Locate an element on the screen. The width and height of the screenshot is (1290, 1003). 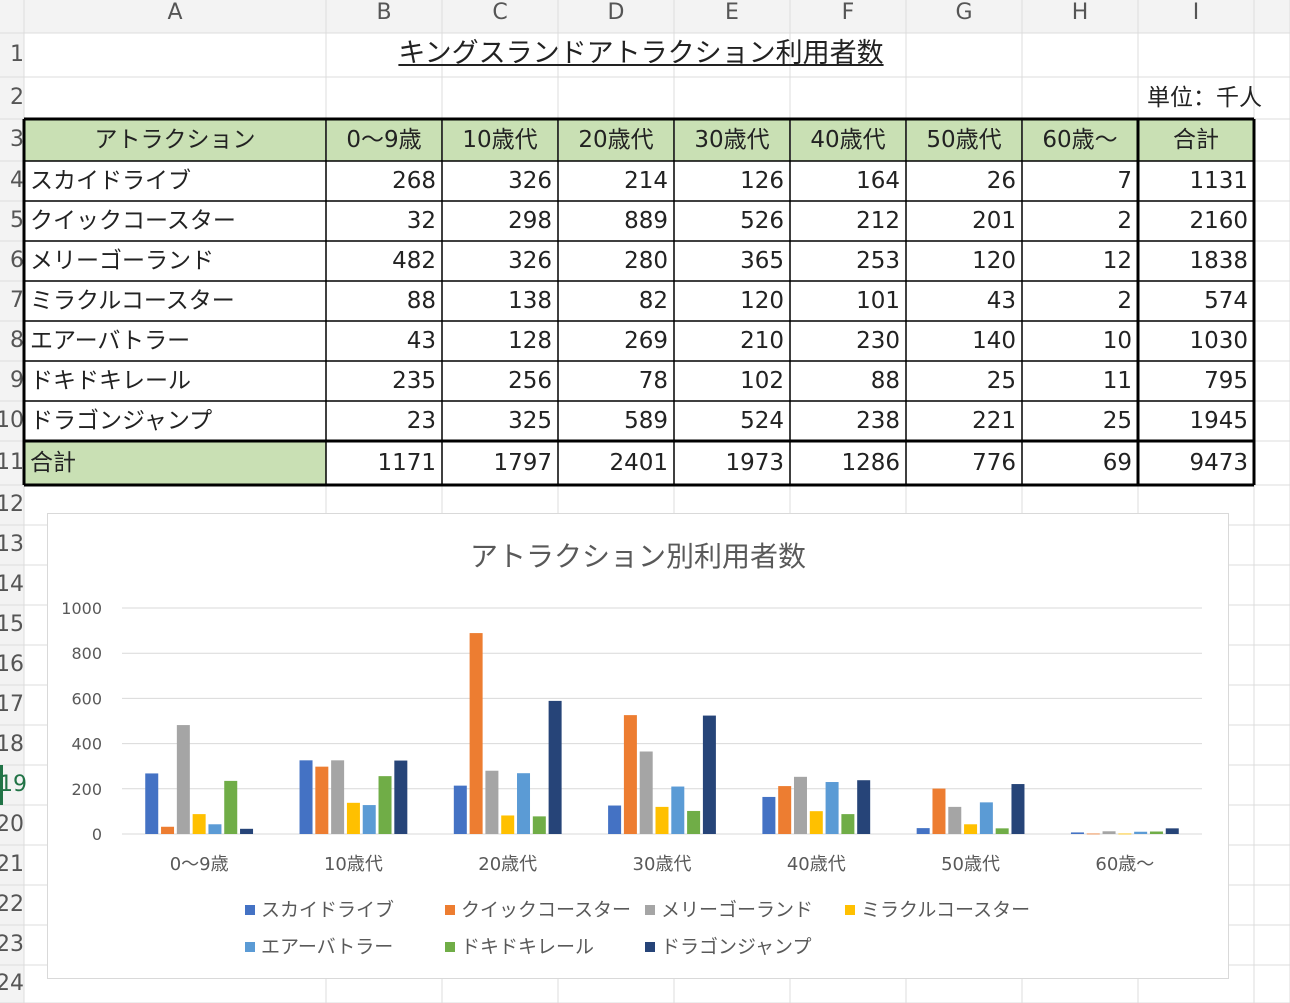
value-cell: 82 is located at coordinates (653, 301).